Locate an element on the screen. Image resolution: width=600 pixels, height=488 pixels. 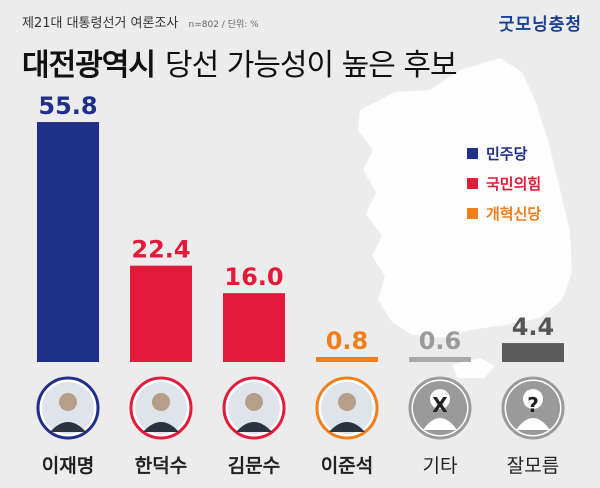
category-label: 한덕수 is located at coordinates (161, 466).